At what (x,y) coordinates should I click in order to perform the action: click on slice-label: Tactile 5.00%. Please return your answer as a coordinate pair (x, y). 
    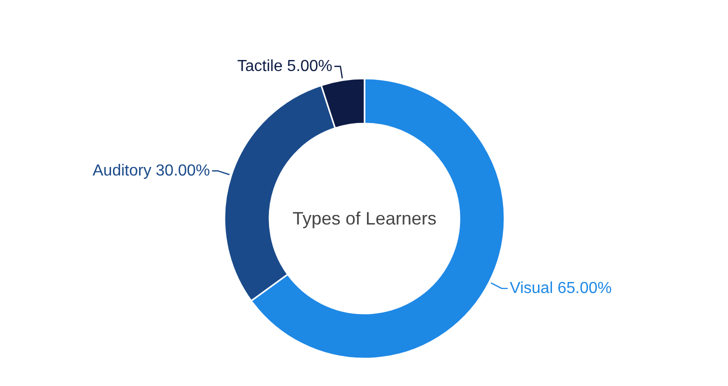
    Looking at the image, I should click on (284, 66).